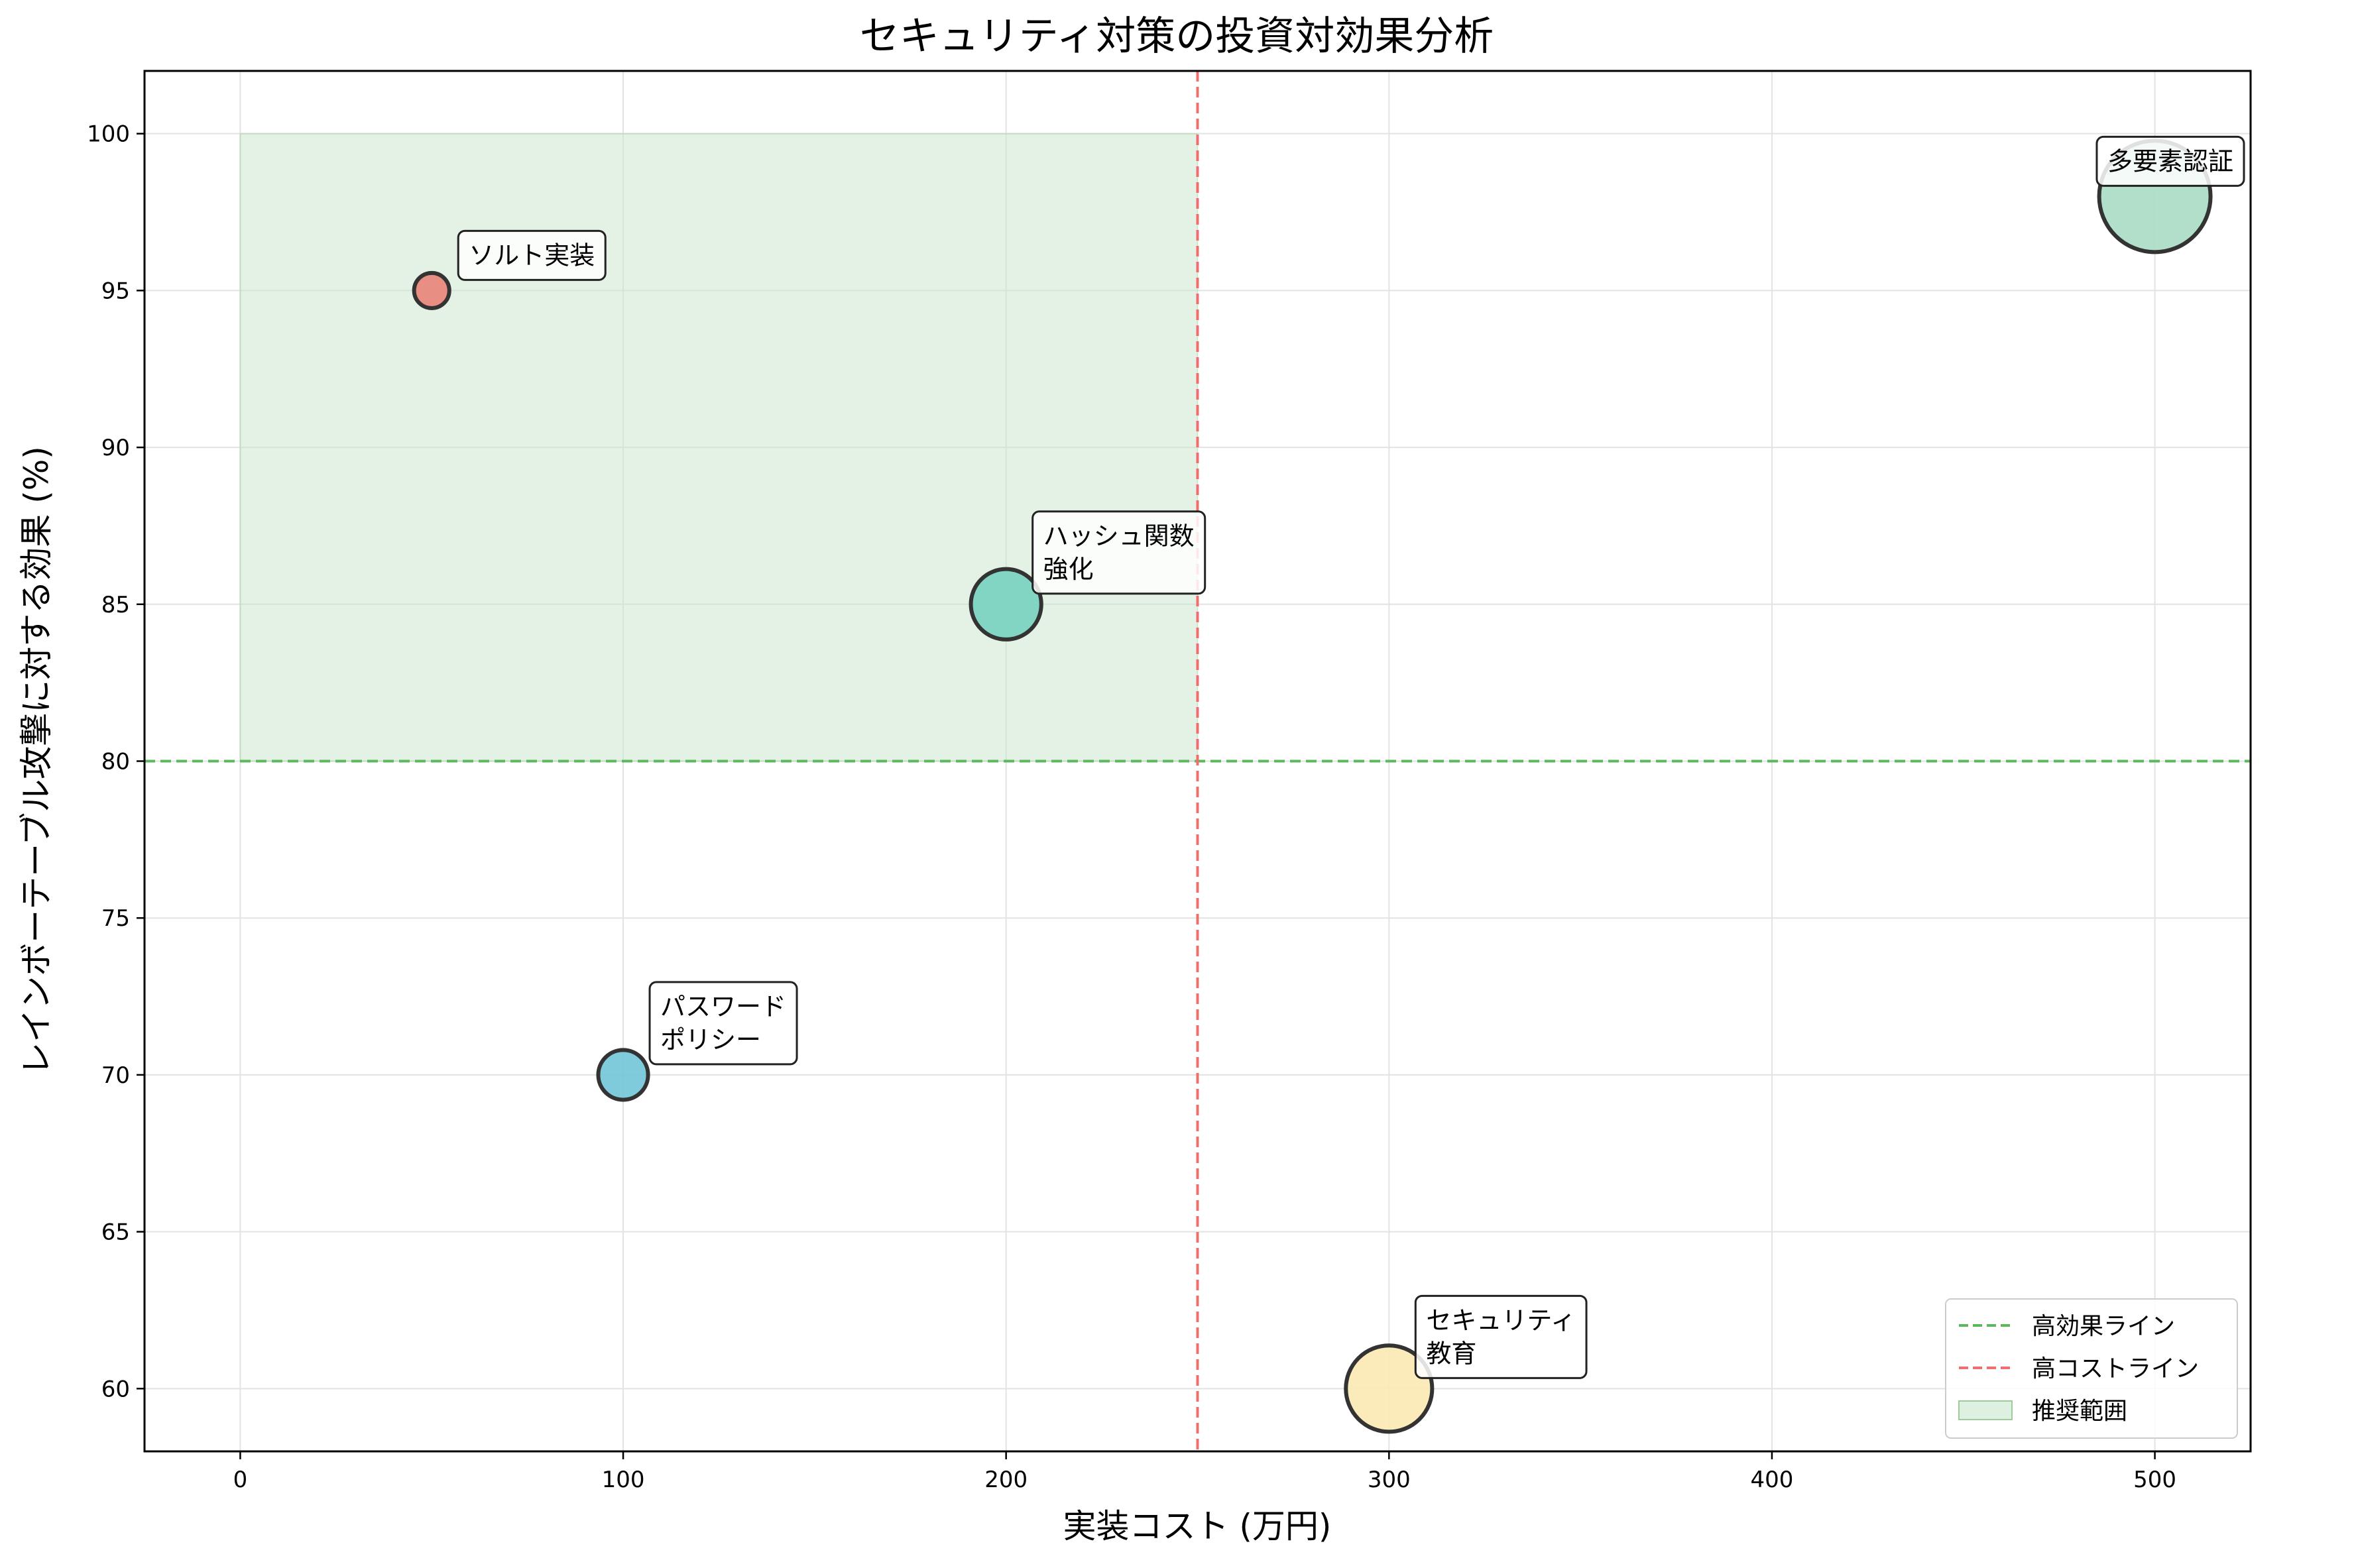 Image resolution: width=2354 pixels, height=1568 pixels. I want to click on y-tick-label: 80, so click(116, 762).